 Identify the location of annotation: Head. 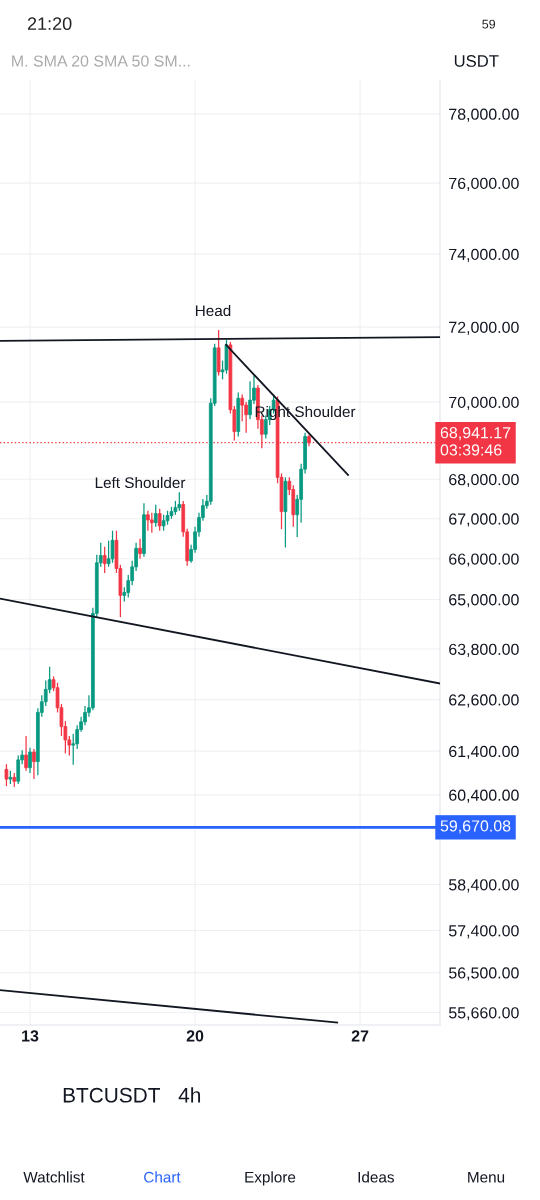
(213, 310).